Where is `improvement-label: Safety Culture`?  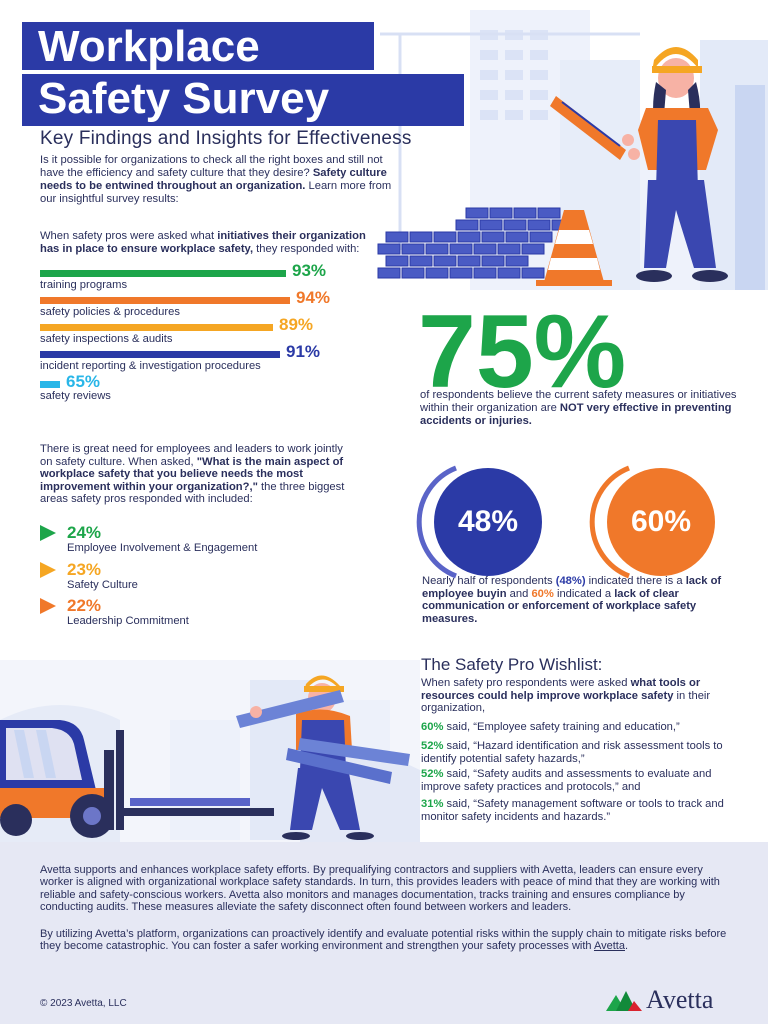 improvement-label: Safety Culture is located at coordinates (102, 585).